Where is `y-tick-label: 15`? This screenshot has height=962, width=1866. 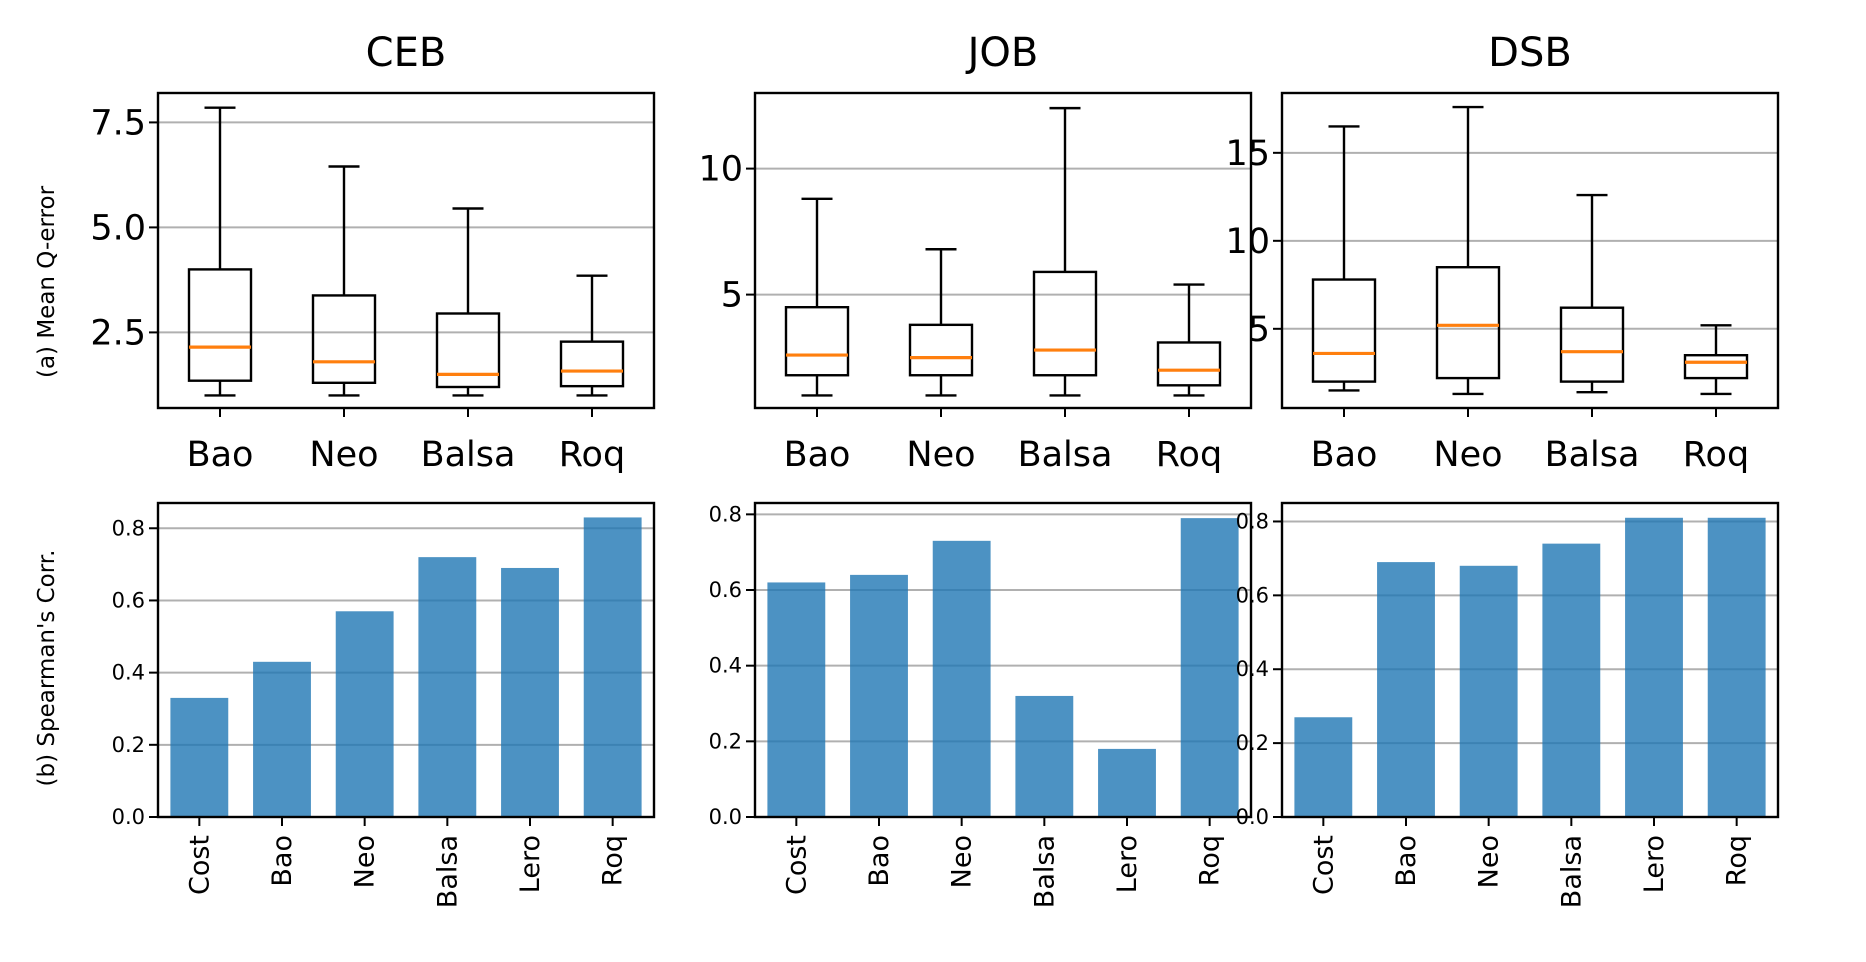 y-tick-label: 15 is located at coordinates (1247, 154).